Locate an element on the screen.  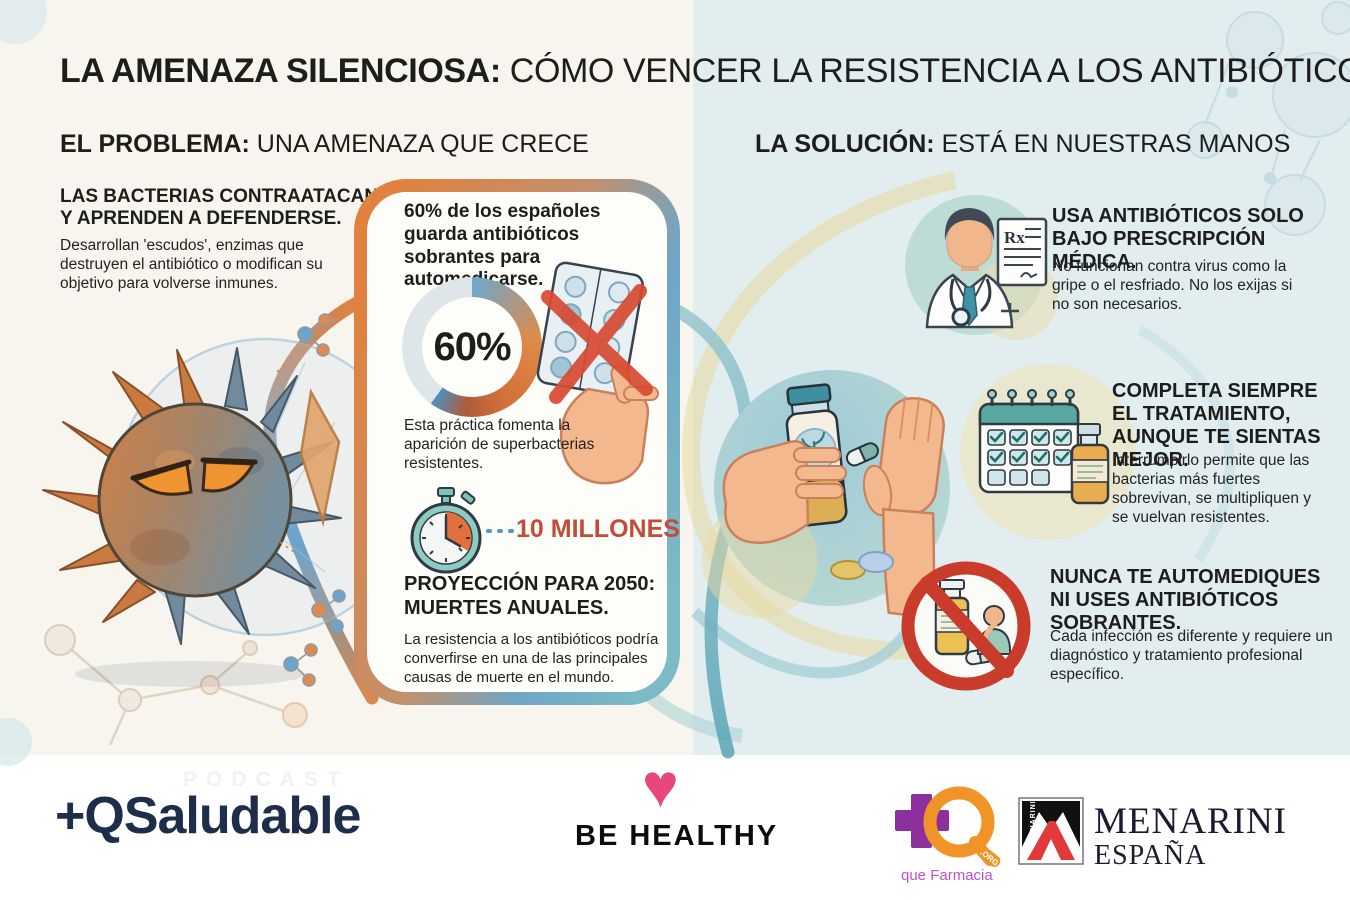
quefarmacia-logo: .ORG que Farmacia is located at coordinates (948, 835).